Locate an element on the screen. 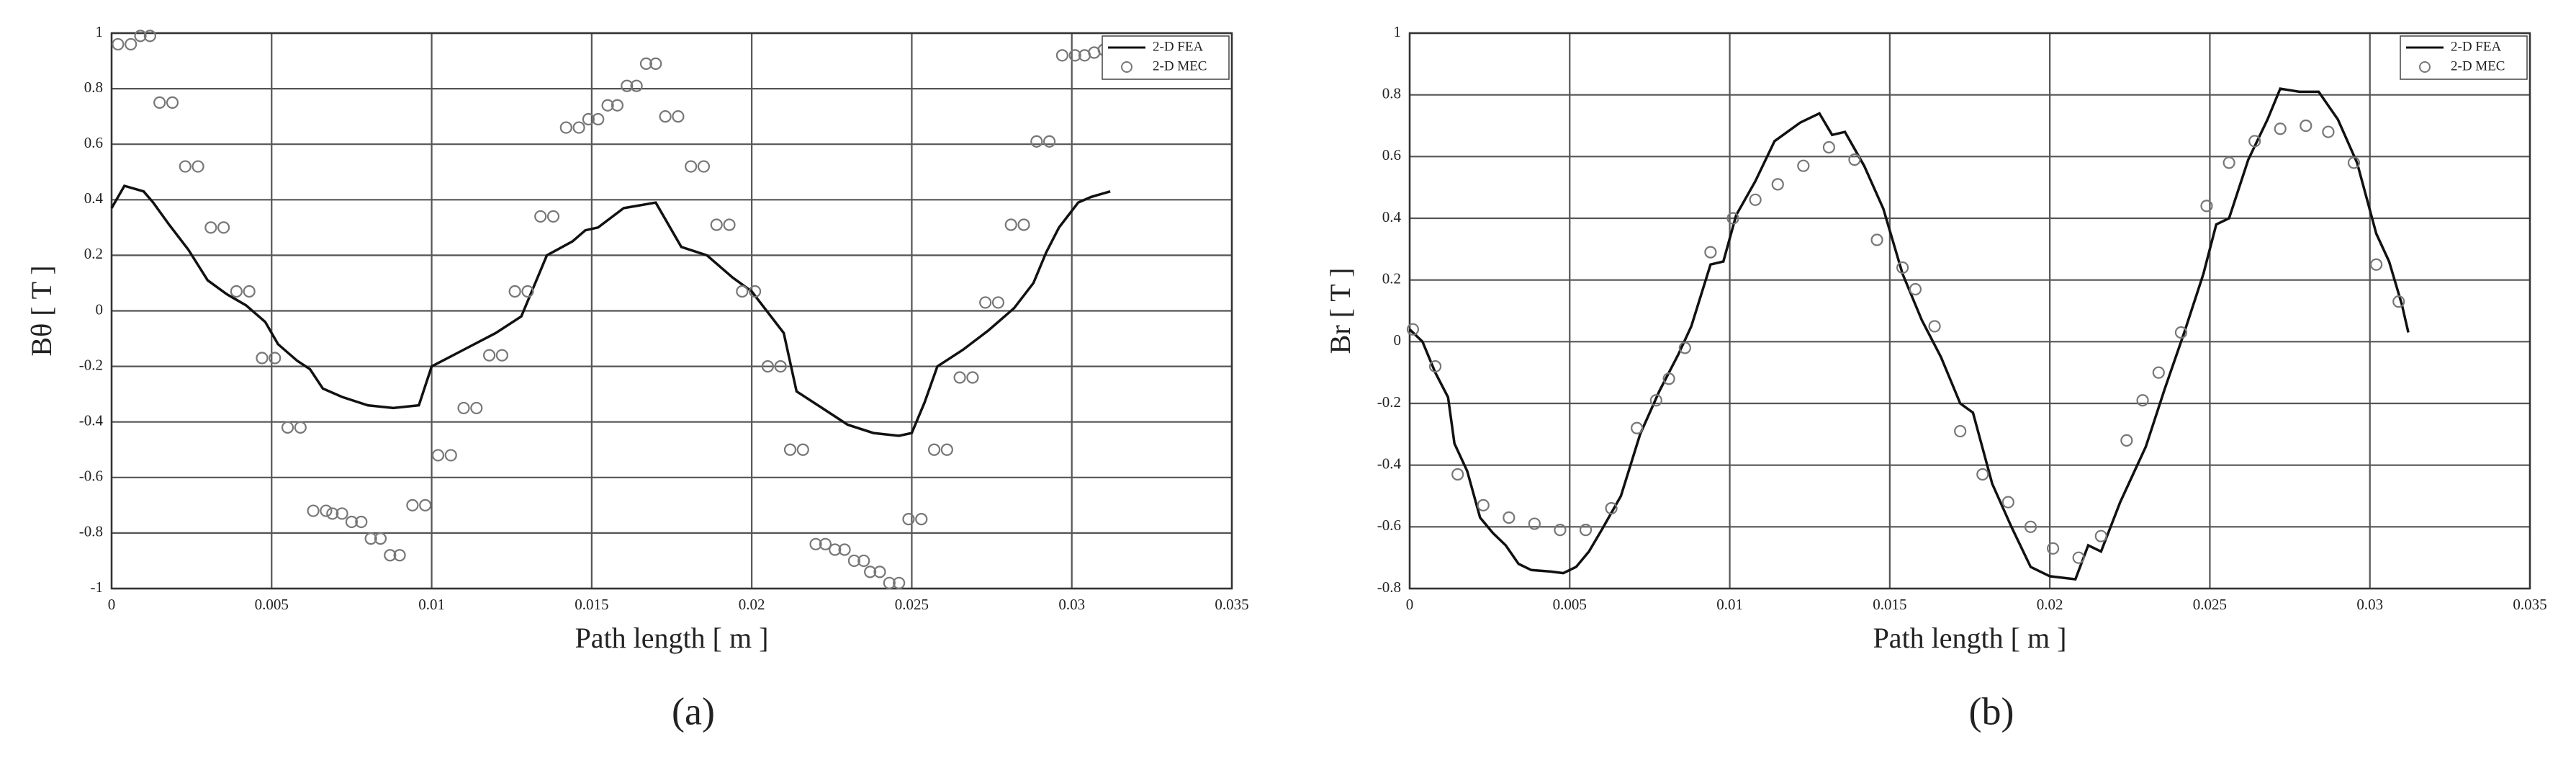 This screenshot has width=2576, height=760. legend-label: 2-D MEC is located at coordinates (2478, 65).